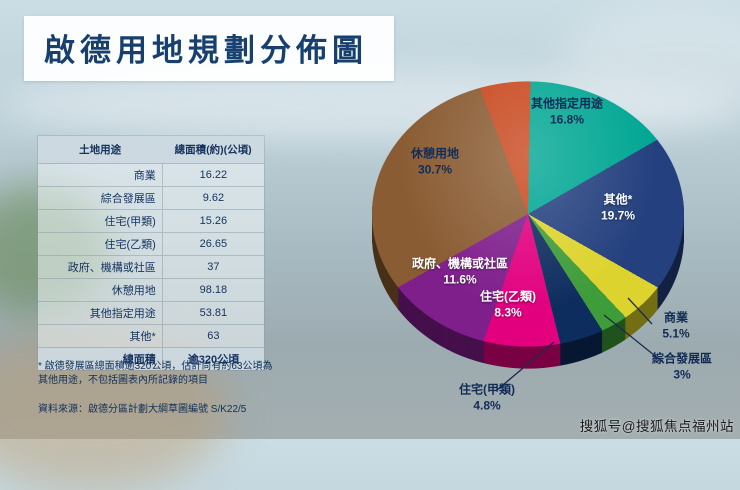 The height and width of the screenshot is (490, 740). Describe the element at coordinates (213, 150) in the screenshot. I see `column-header-area: 總面積(約)(公頃)` at that location.